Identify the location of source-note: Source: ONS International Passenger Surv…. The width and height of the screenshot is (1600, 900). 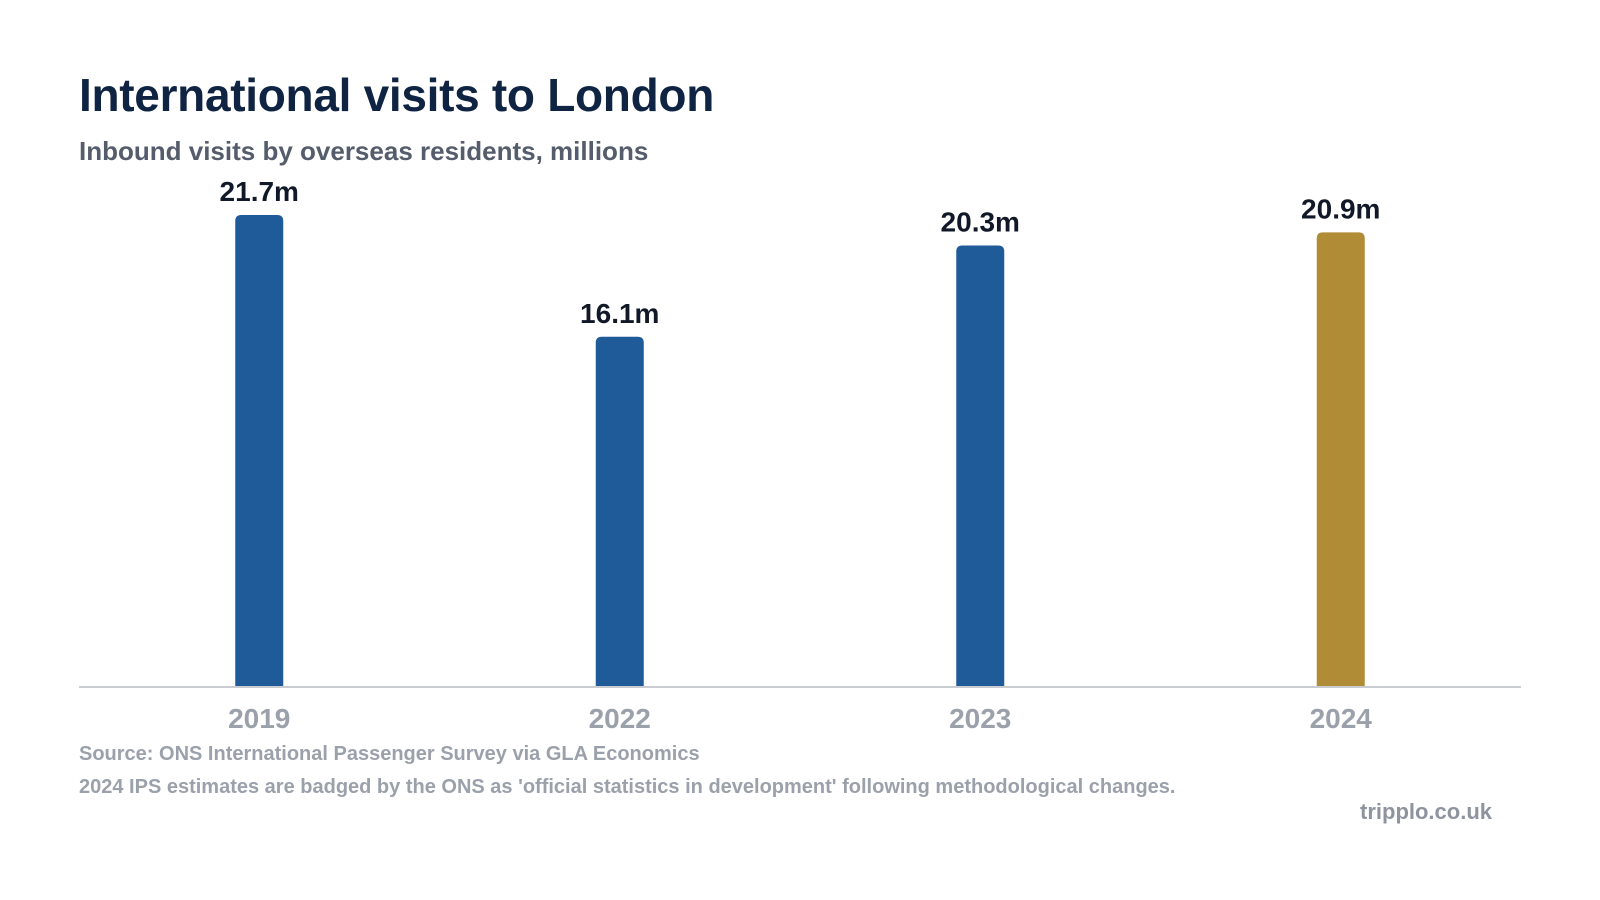
(389, 754).